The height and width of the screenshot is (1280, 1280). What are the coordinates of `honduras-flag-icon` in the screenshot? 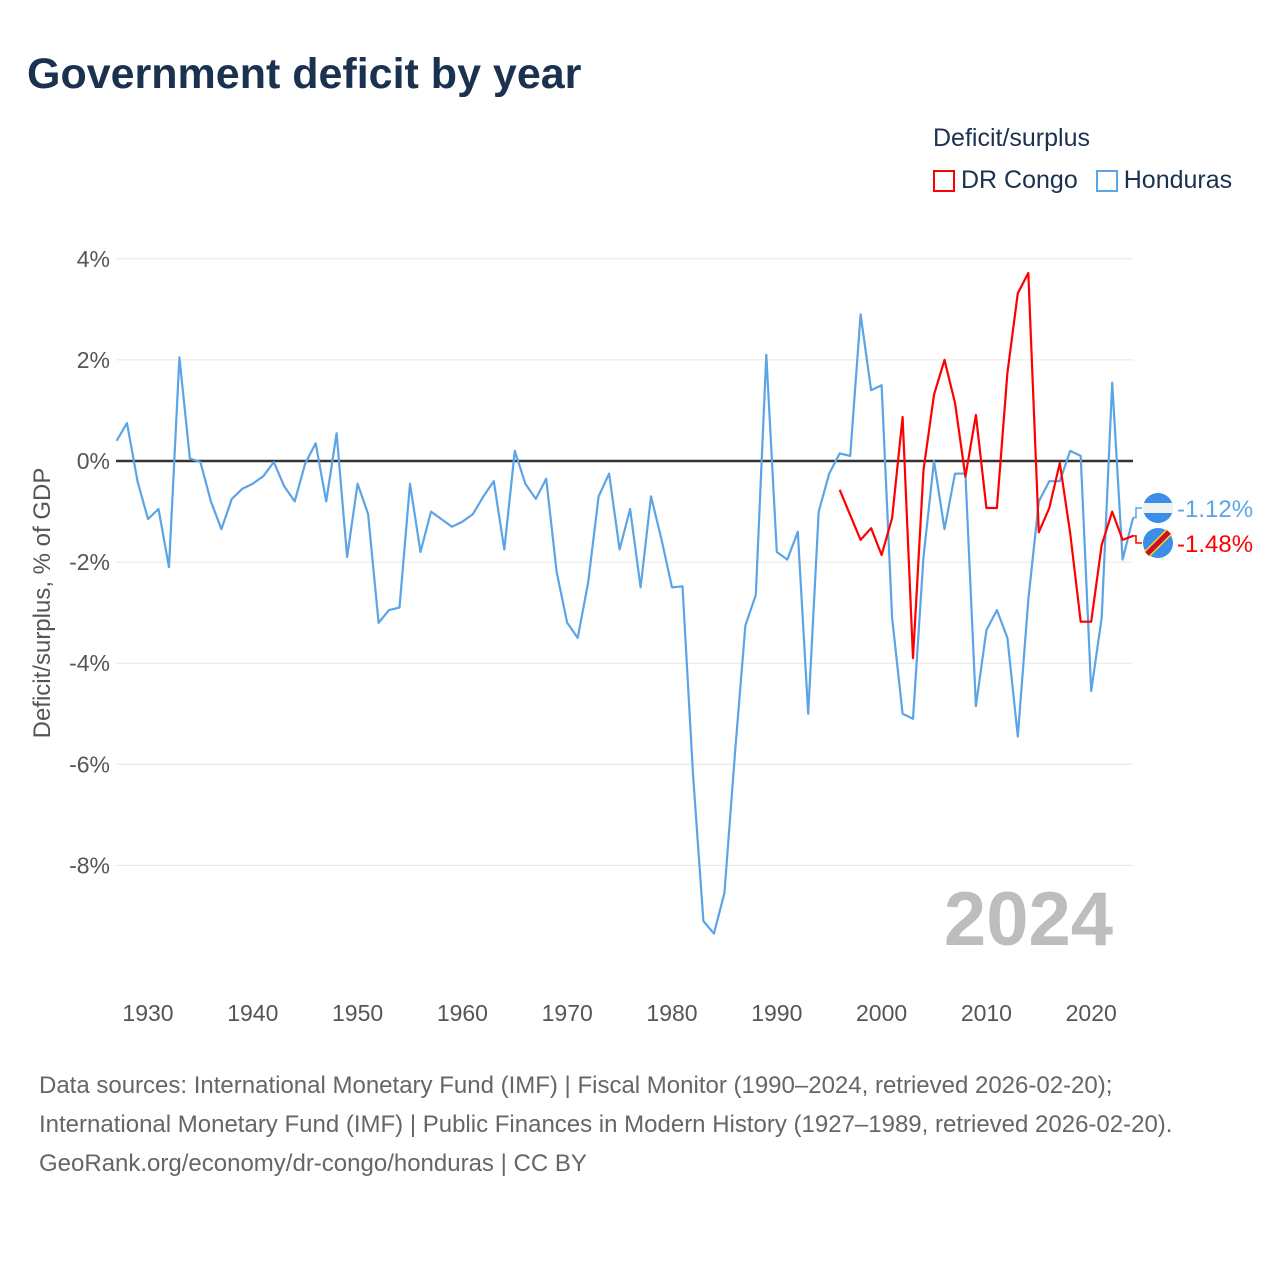 It's located at (1158, 508).